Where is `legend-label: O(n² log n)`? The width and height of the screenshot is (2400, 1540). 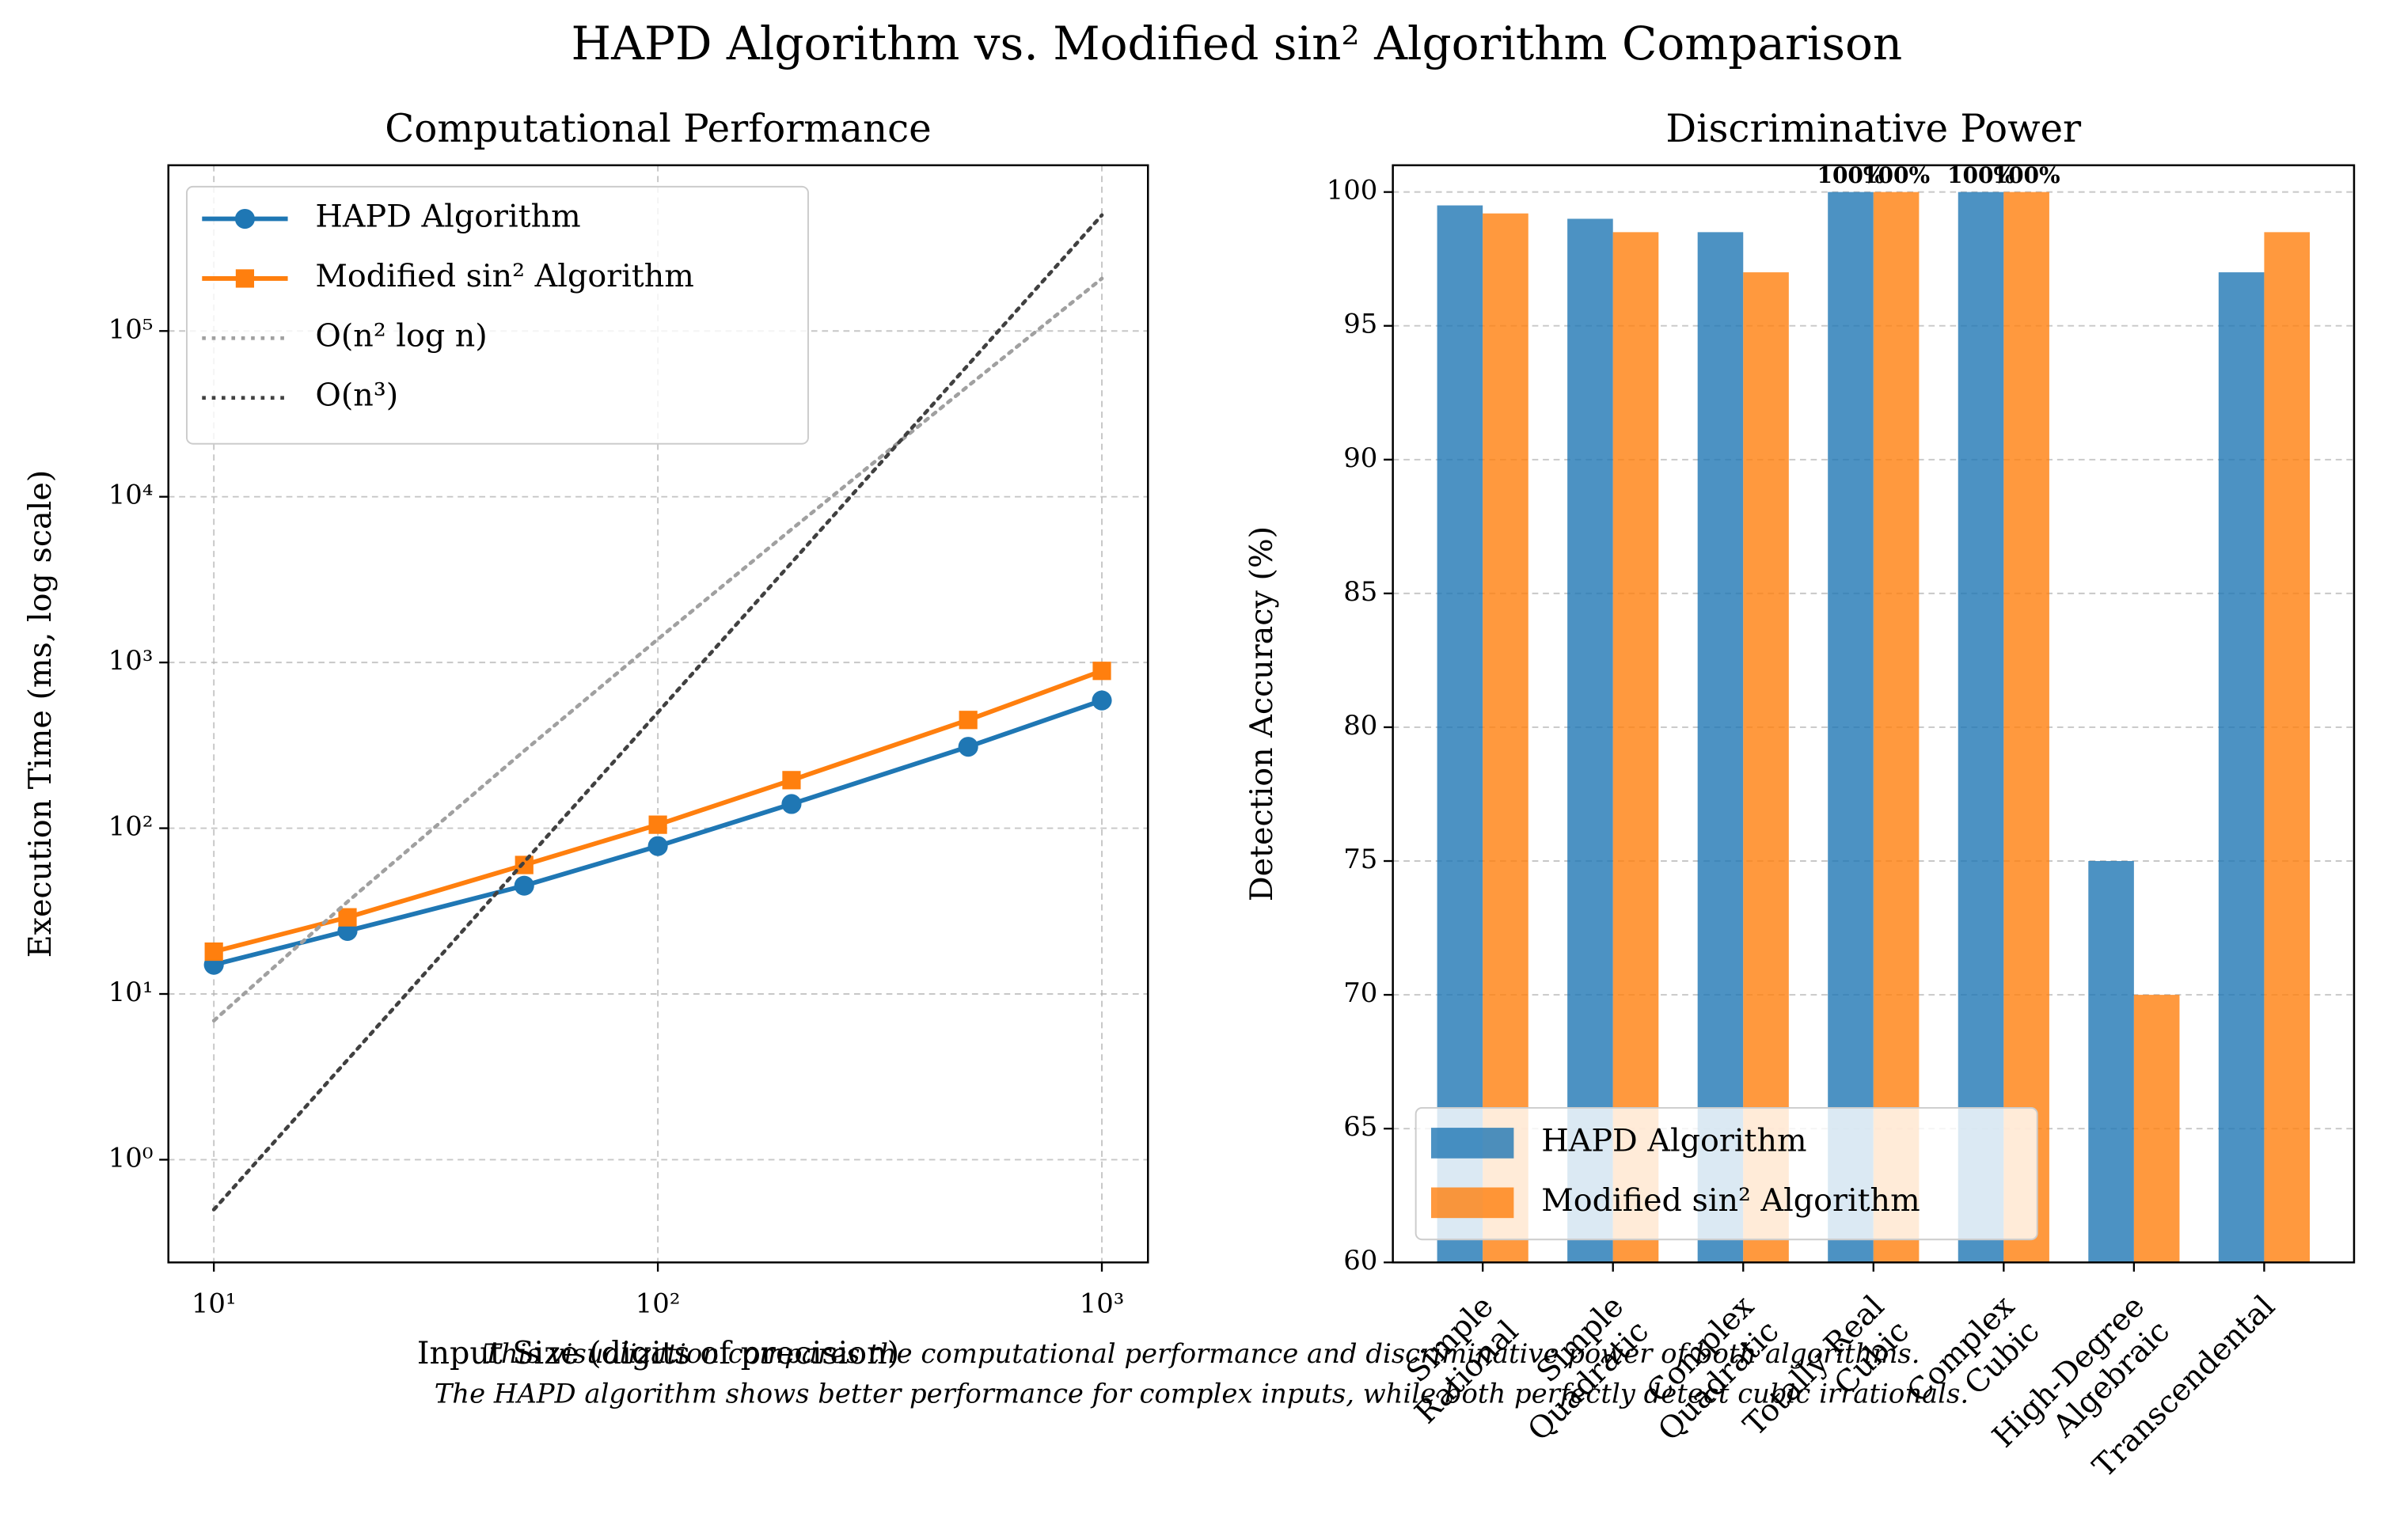
legend-label: O(n² log n) is located at coordinates (401, 335).